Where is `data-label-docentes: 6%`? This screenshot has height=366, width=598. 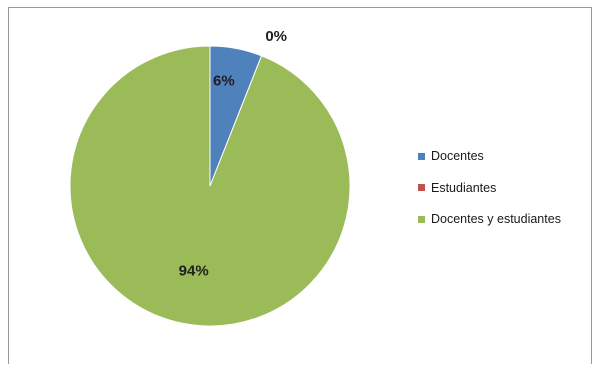 data-label-docentes: 6% is located at coordinates (224, 80).